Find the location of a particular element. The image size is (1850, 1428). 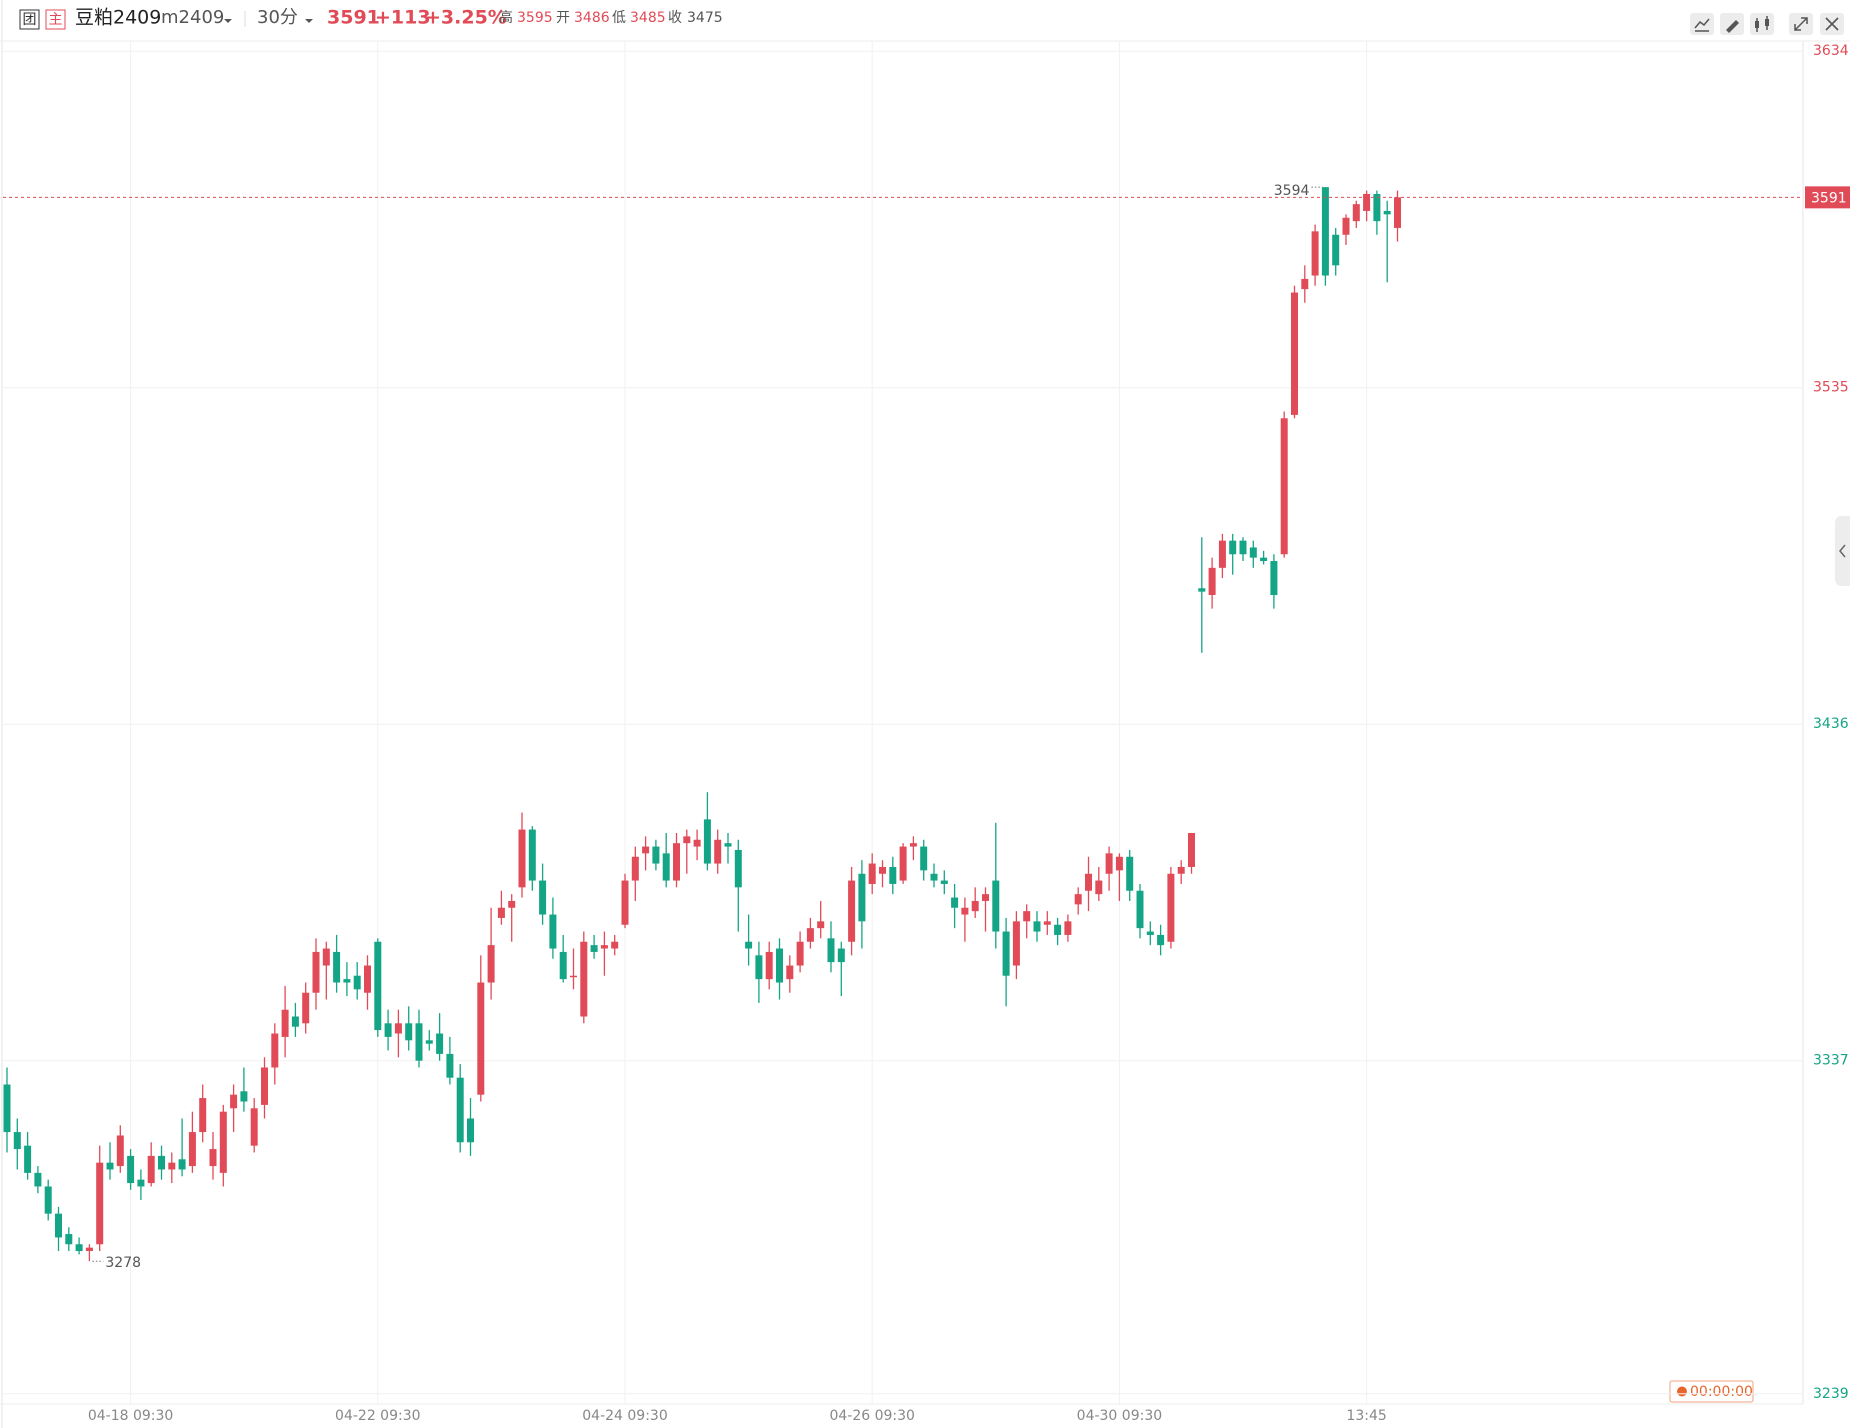

side-tab is located at coordinates (1842, 551).